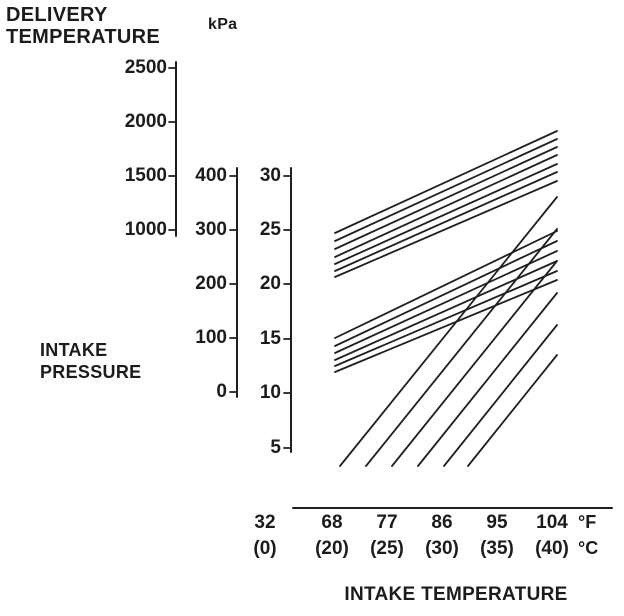 Image resolution: width=624 pixels, height=616 pixels. What do you see at coordinates (270, 338) in the screenshot?
I see `y-tick-label: 15` at bounding box center [270, 338].